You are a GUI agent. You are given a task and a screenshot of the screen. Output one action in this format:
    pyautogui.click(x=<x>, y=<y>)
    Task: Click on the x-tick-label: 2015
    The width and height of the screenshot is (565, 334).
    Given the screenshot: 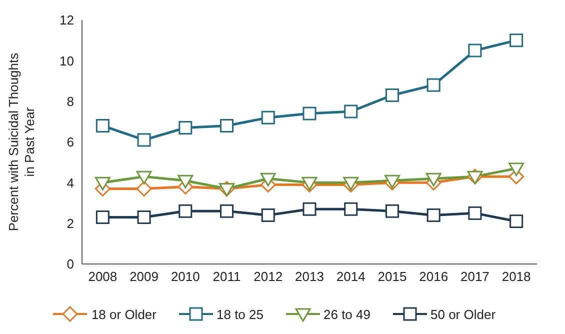 What is the action you would take?
    pyautogui.click(x=392, y=276)
    